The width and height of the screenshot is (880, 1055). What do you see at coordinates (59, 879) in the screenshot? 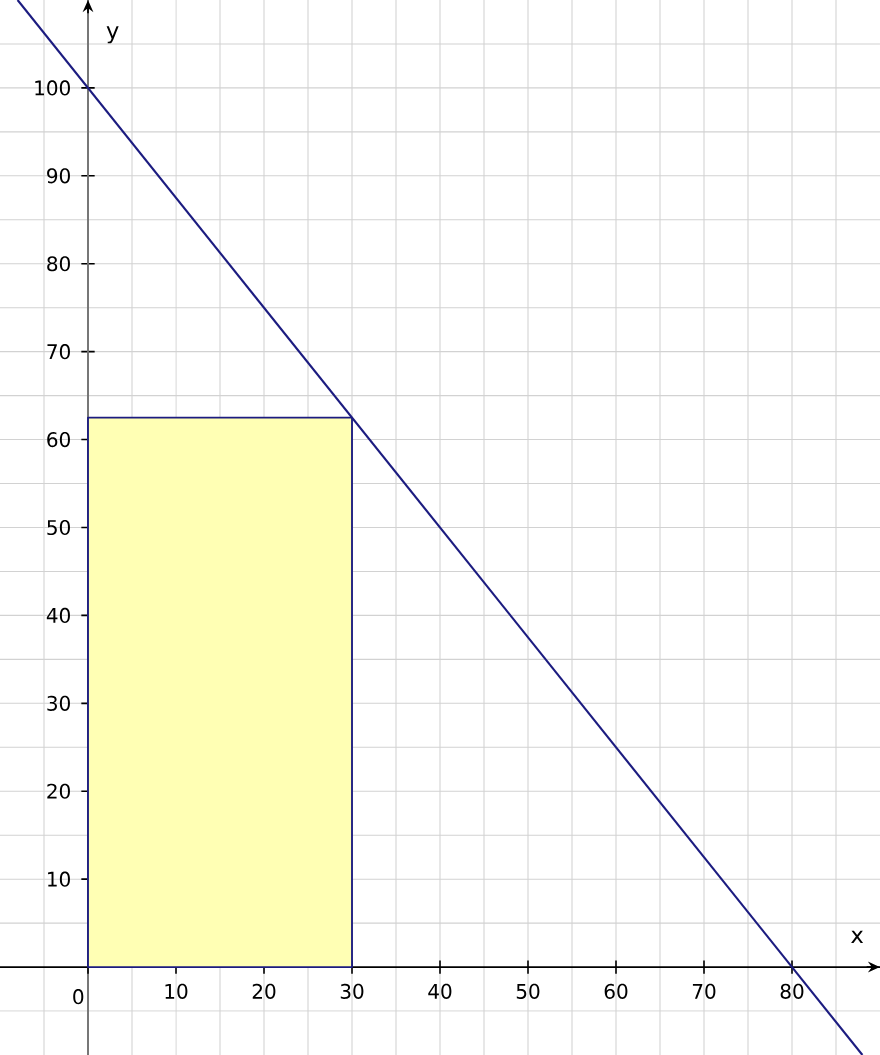
I see `y-tick-label: 10` at bounding box center [59, 879].